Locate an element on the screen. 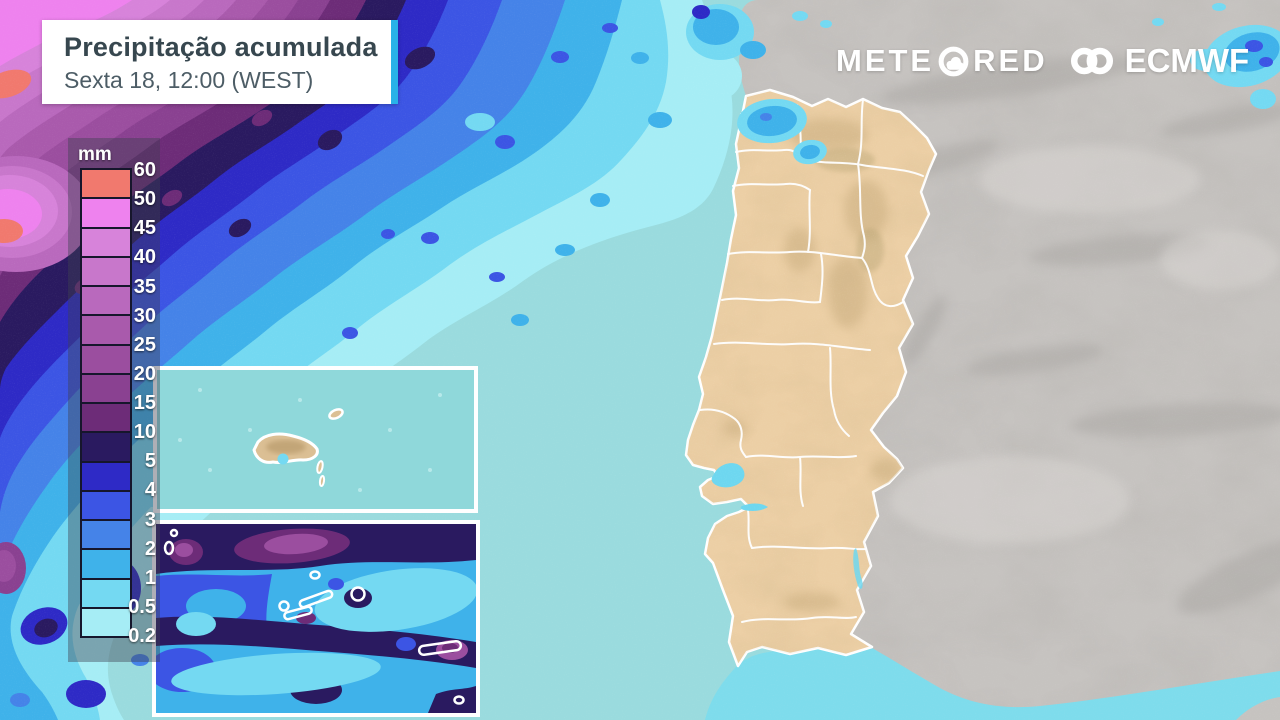 The height and width of the screenshot is (720, 1280). title-accent-bar is located at coordinates (394, 62).